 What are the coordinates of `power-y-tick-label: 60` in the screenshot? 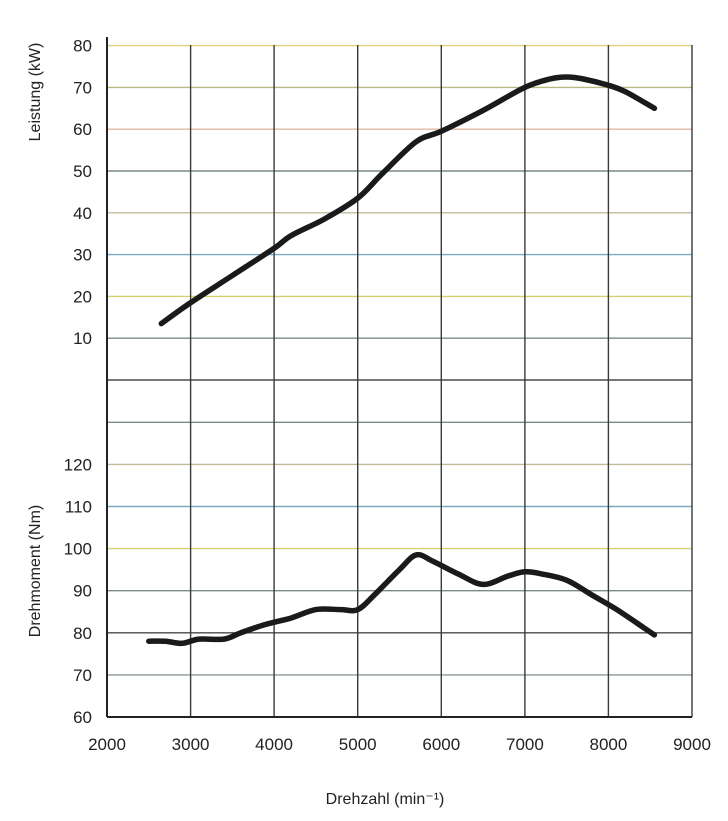 It's located at (82, 129).